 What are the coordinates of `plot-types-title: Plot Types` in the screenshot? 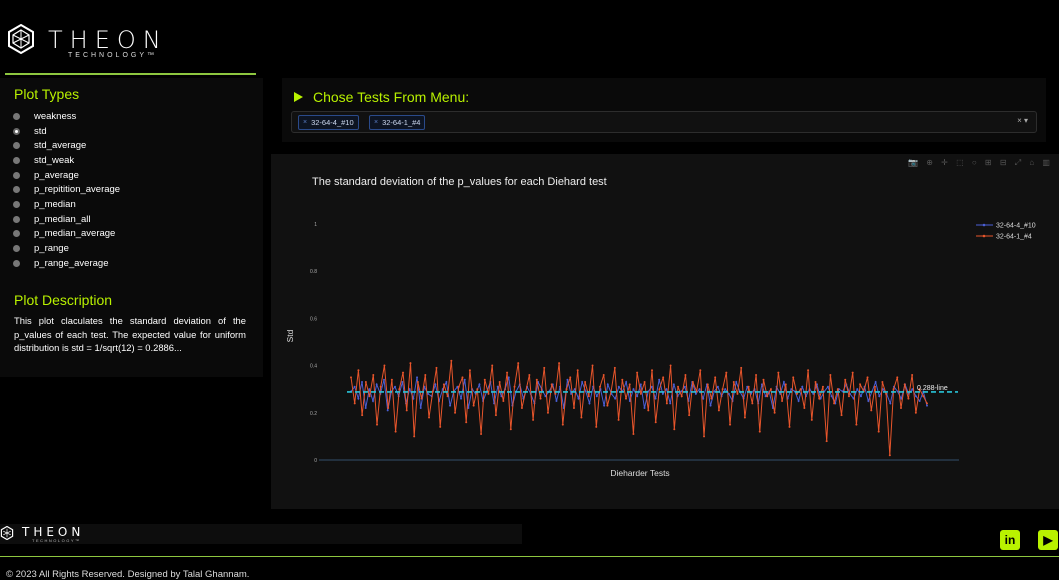 It's located at (47, 94).